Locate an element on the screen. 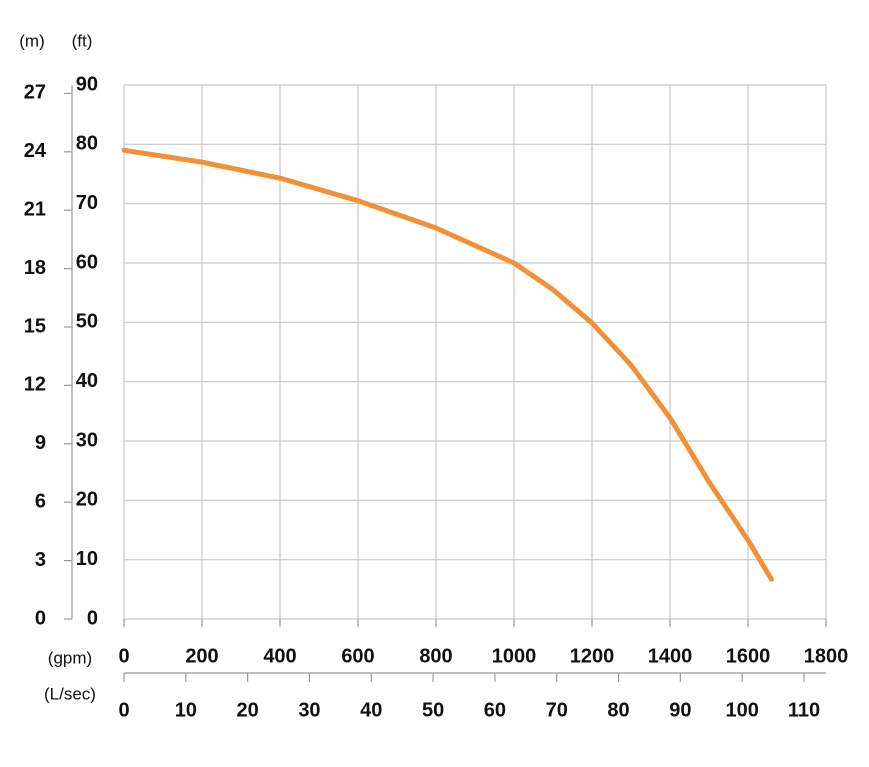 The image size is (869, 767). y-tick-label: 80 is located at coordinates (87, 144).